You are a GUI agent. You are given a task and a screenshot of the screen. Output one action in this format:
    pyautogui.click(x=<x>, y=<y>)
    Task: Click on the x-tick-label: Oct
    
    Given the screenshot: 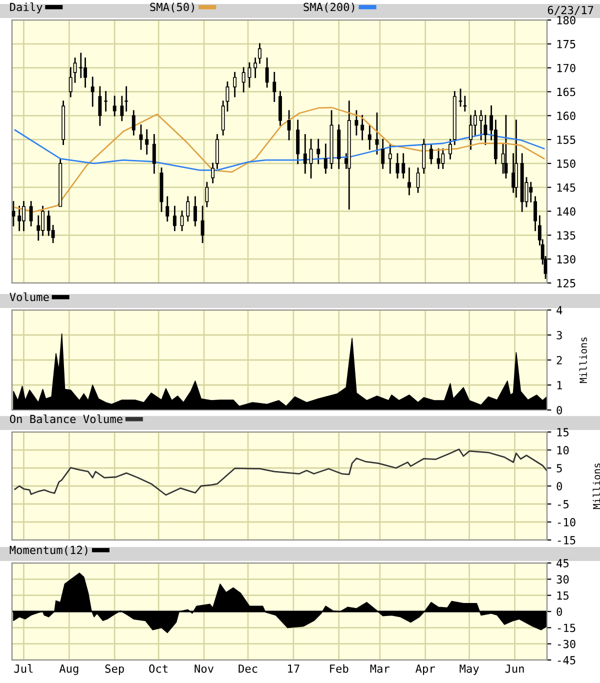 What is the action you would take?
    pyautogui.click(x=158, y=668)
    